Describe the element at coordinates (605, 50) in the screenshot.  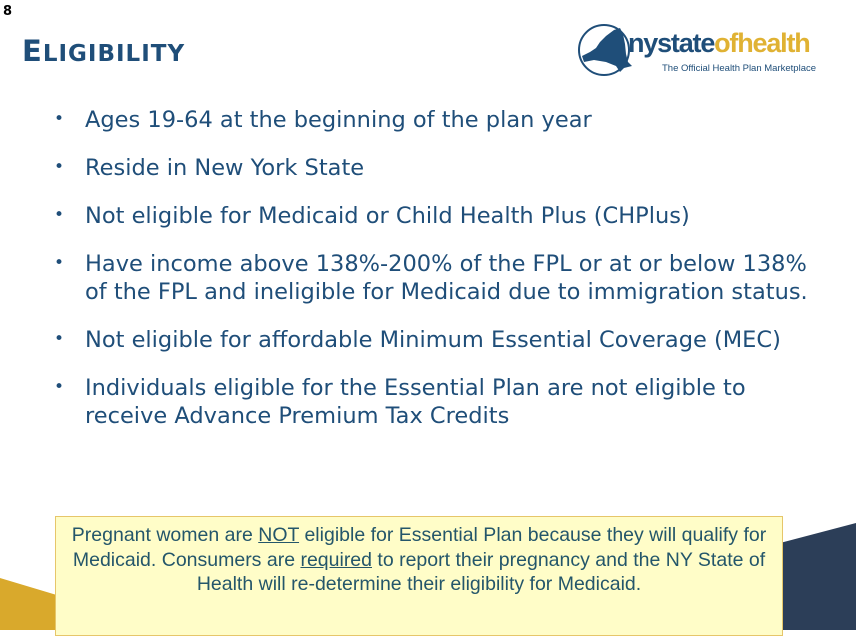
I see `new-york-state-map-icon` at that location.